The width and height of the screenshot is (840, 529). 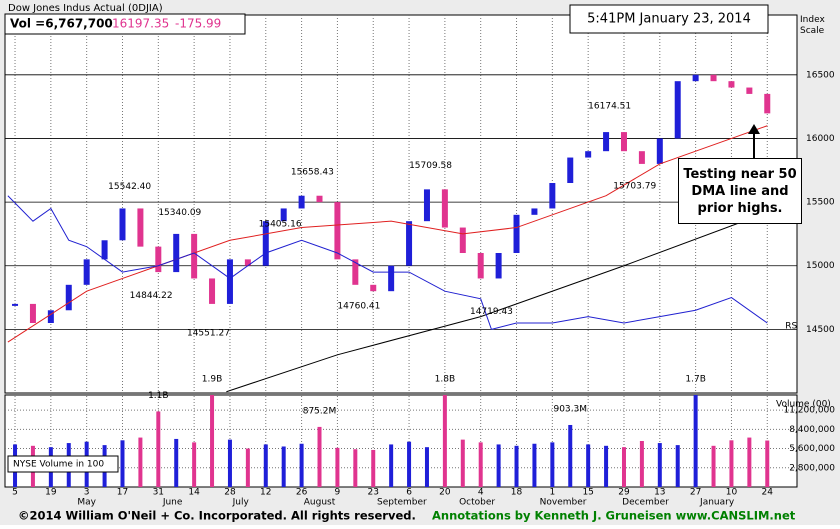 I want to click on volume-annotation: 1.1B, so click(x=158, y=396).